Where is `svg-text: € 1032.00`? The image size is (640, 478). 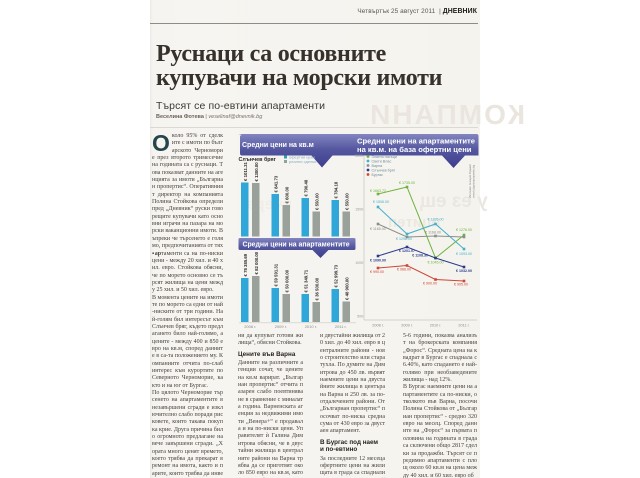
svg-text: € 1032.00 is located at coordinates (464, 271).